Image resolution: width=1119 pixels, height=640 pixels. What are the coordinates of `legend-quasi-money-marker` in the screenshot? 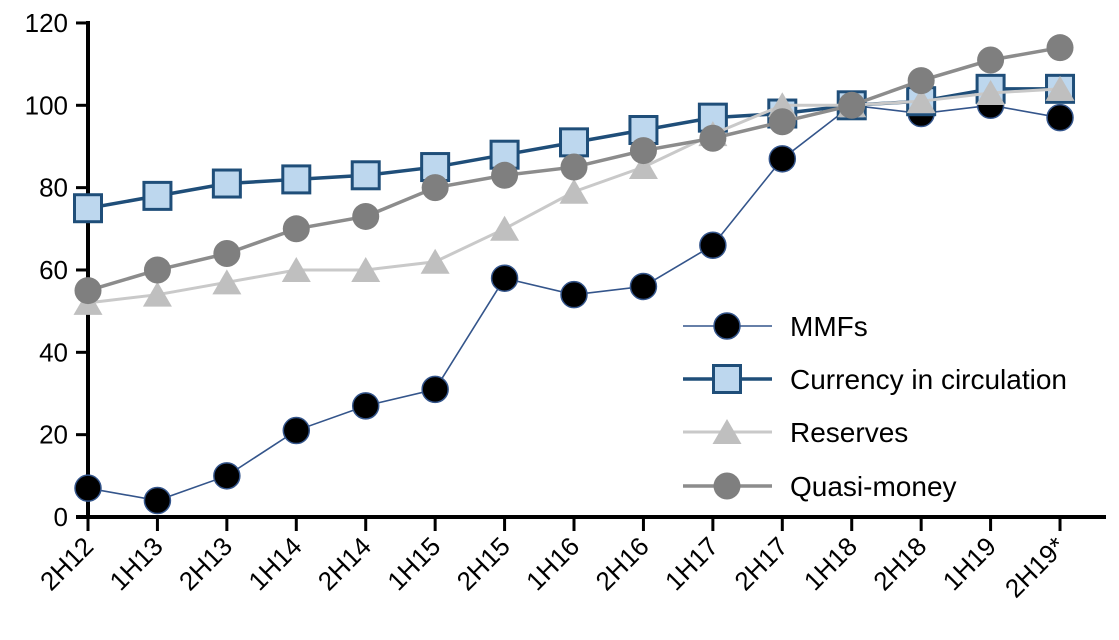 It's located at (727, 486).